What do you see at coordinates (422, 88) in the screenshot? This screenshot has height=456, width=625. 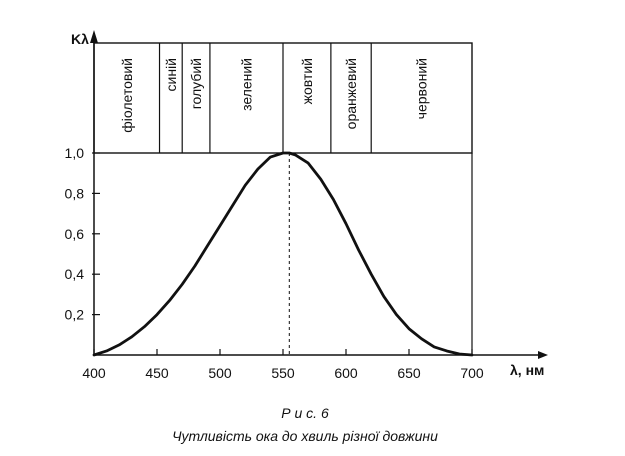 I see `band-label-6: червоний` at bounding box center [422, 88].